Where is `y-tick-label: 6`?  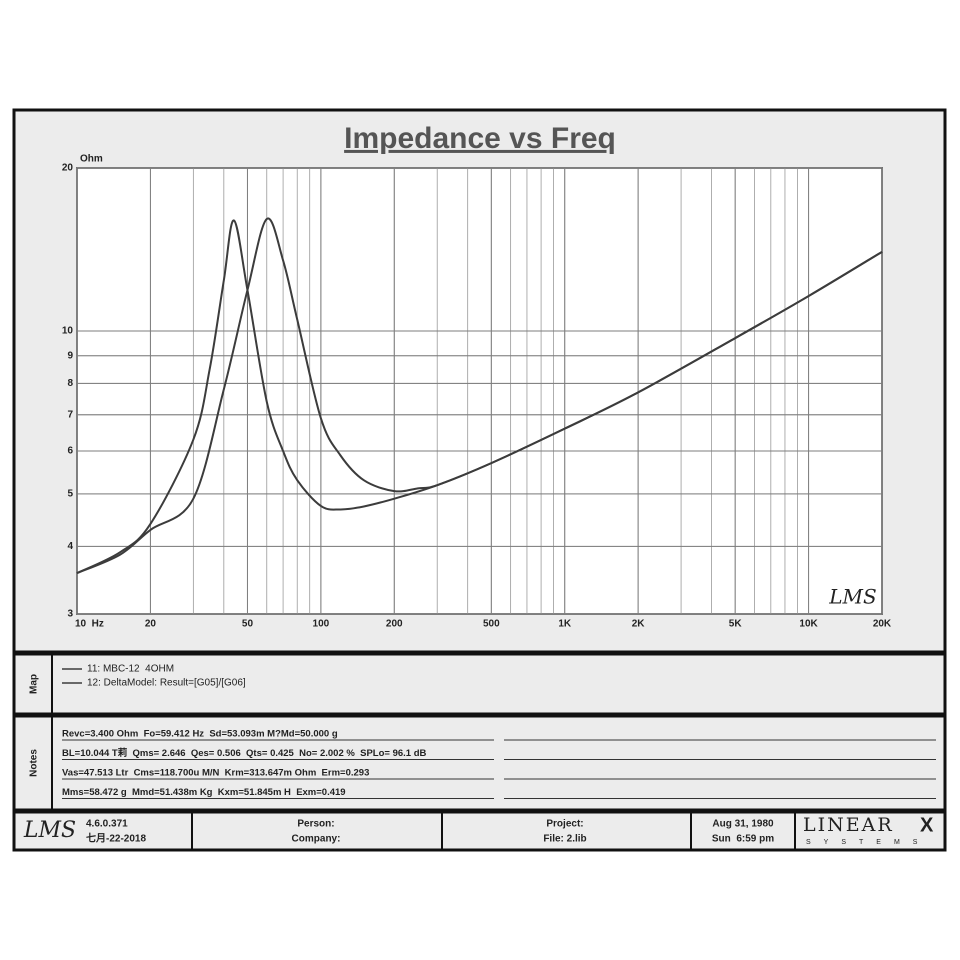 y-tick-label: 6 is located at coordinates (70, 451).